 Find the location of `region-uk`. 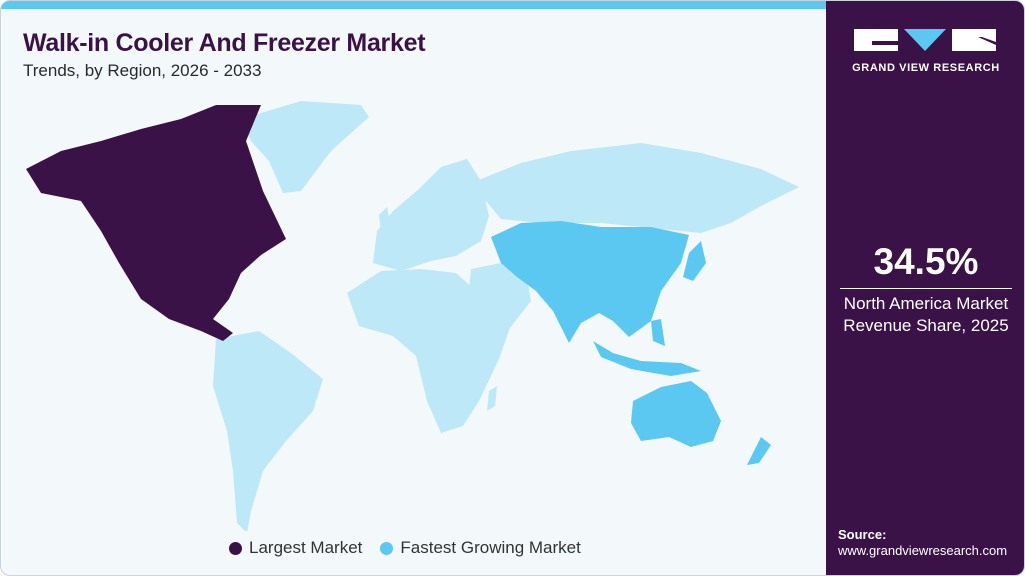

region-uk is located at coordinates (385, 219).